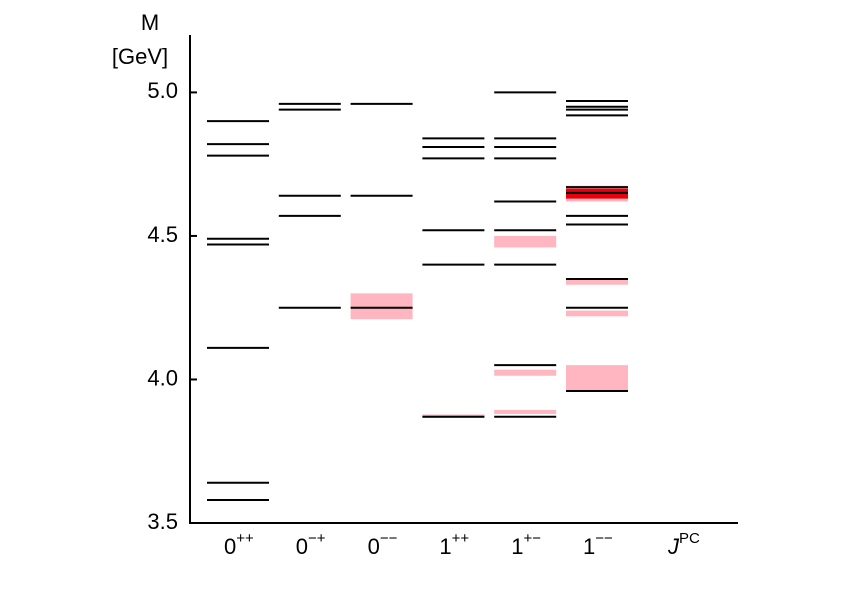 The image size is (846, 598). I want to click on x-tick-label: 0−+, so click(311, 544).